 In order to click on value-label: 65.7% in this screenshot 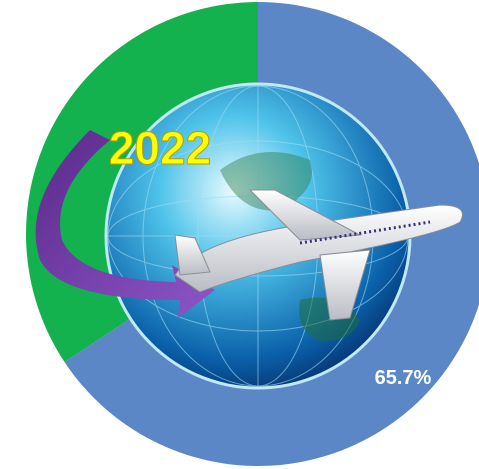, I will do `click(403, 378)`.